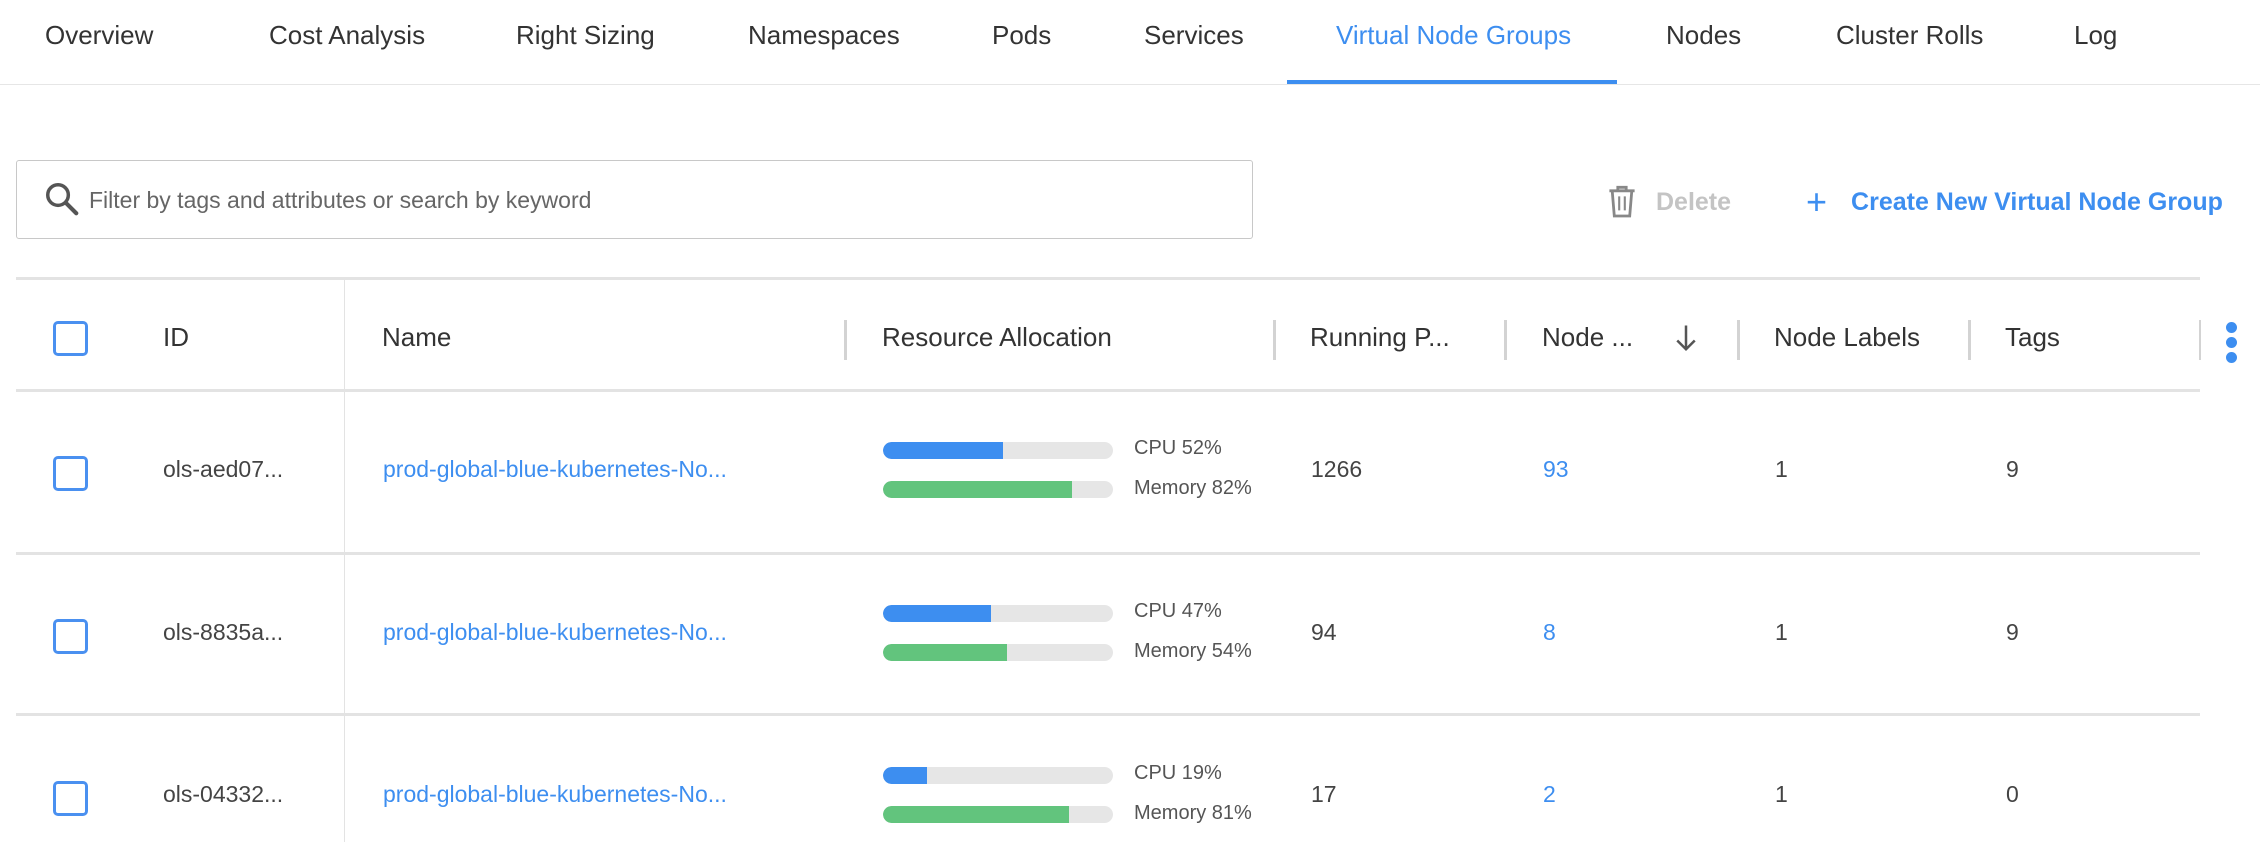  What do you see at coordinates (1337, 469) in the screenshot?
I see `row-running-pods: 1266` at bounding box center [1337, 469].